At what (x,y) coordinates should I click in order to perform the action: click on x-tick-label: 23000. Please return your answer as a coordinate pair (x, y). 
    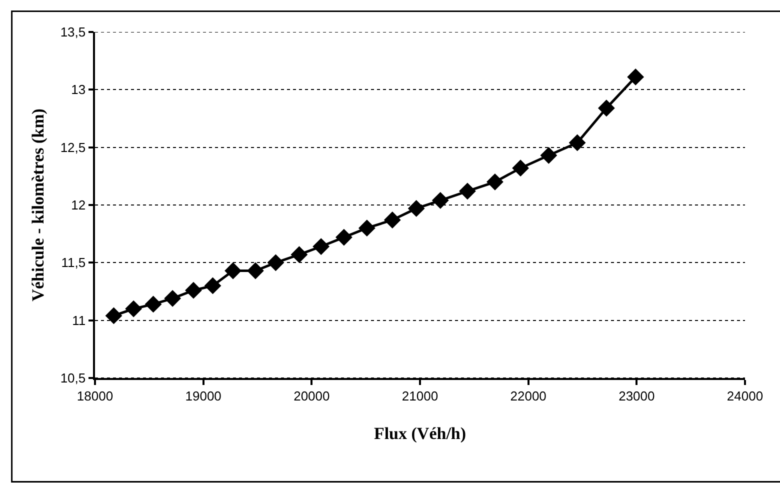
    Looking at the image, I should click on (636, 396).